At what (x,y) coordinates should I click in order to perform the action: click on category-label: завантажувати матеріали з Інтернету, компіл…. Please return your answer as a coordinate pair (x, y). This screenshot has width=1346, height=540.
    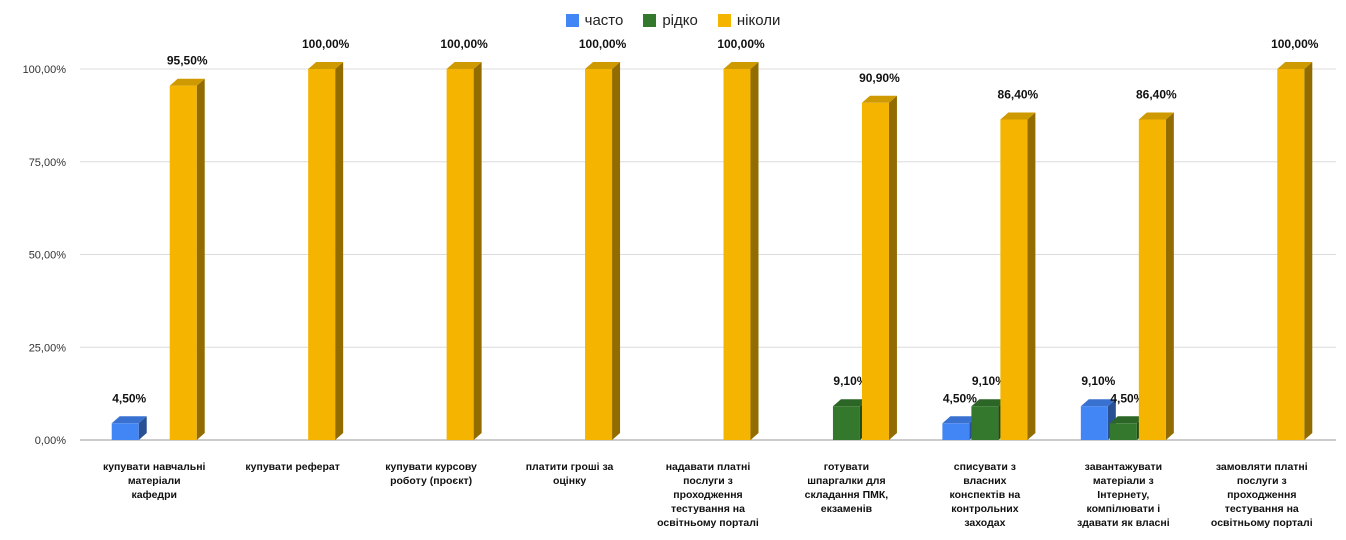
    Looking at the image, I should click on (1123, 495).